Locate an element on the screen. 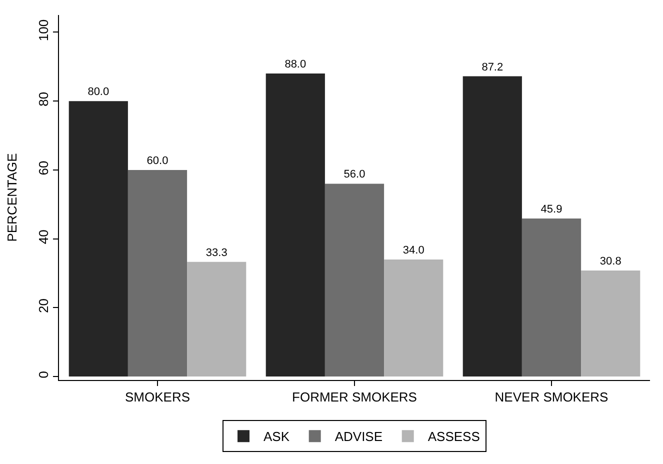 This screenshot has width=663, height=464. y-tick-label: 0 is located at coordinates (43, 374).